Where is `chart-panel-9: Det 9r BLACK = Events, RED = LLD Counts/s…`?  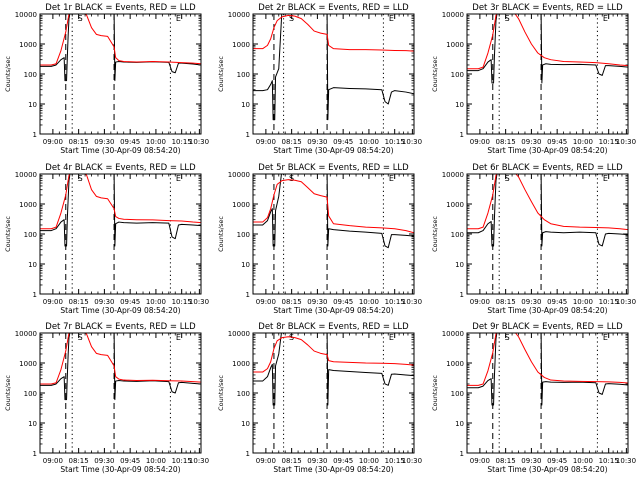
chart-panel-9: Det 9r BLACK = Events, RED = LLD Counts/s… is located at coordinates (533, 398).